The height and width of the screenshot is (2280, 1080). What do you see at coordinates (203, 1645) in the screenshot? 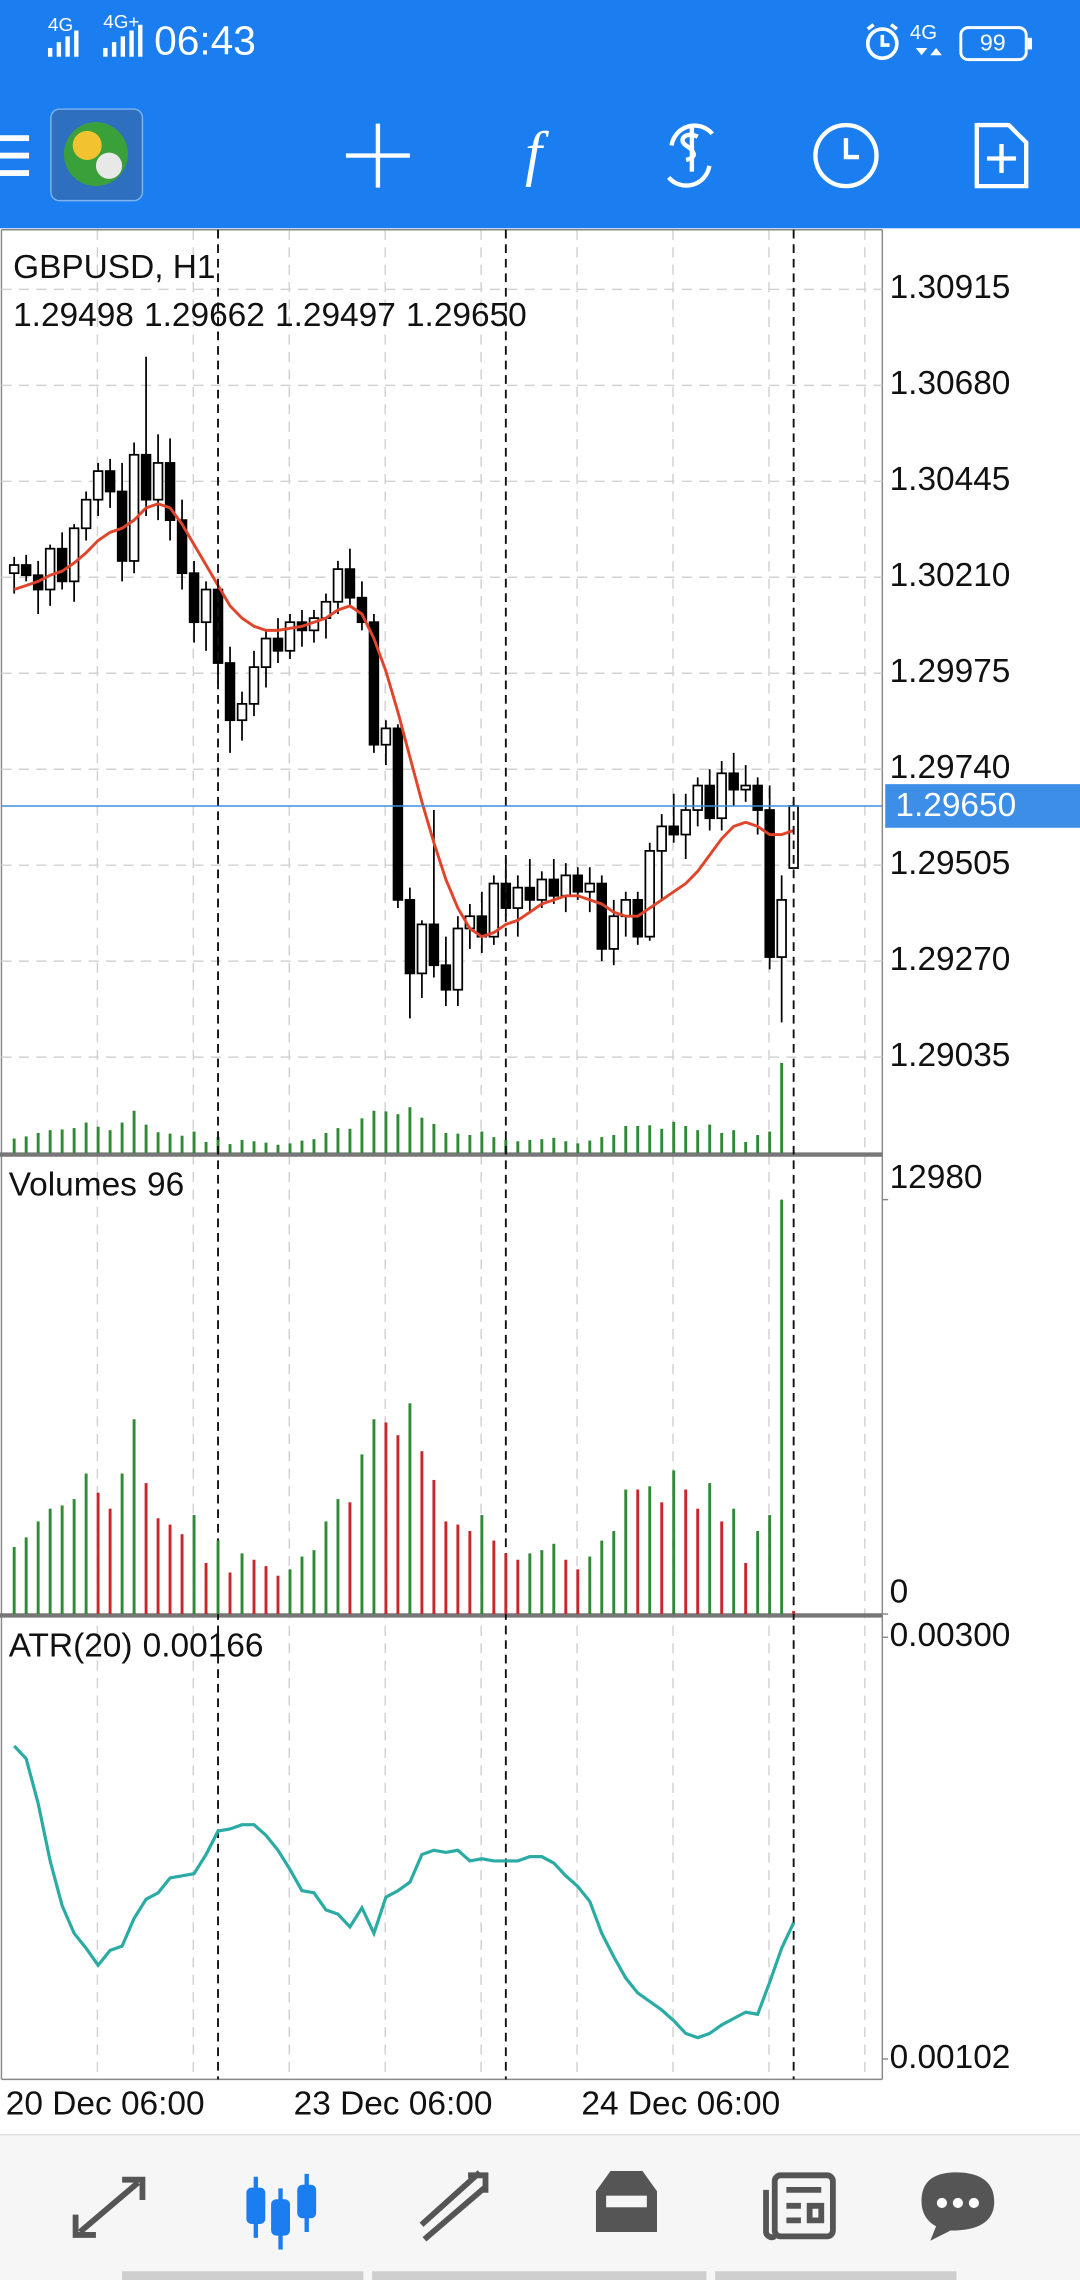
I see `indicator-value: 0.00166` at bounding box center [203, 1645].